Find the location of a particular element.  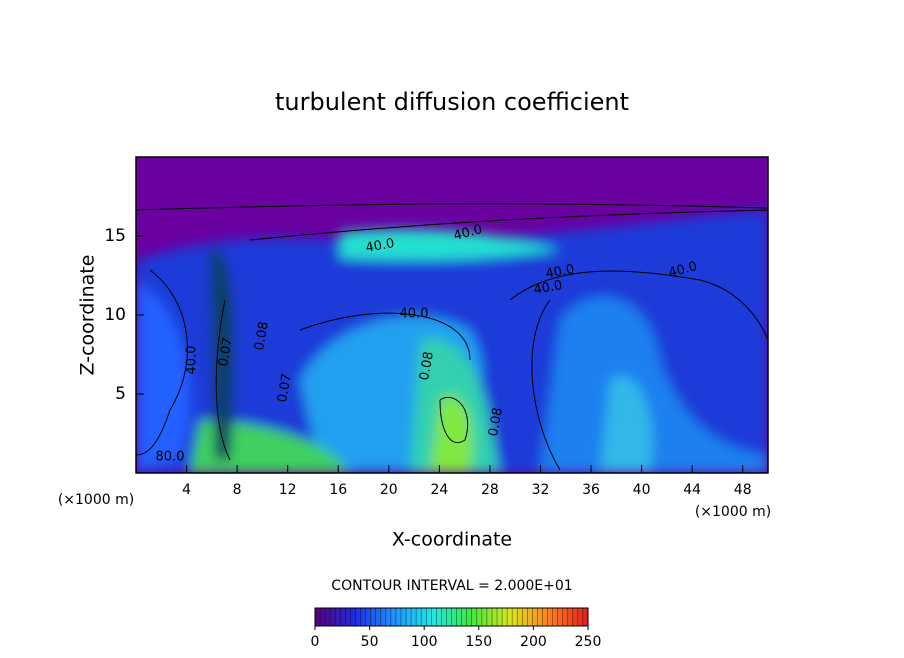

y-tick-label: 15 is located at coordinates (115, 236).